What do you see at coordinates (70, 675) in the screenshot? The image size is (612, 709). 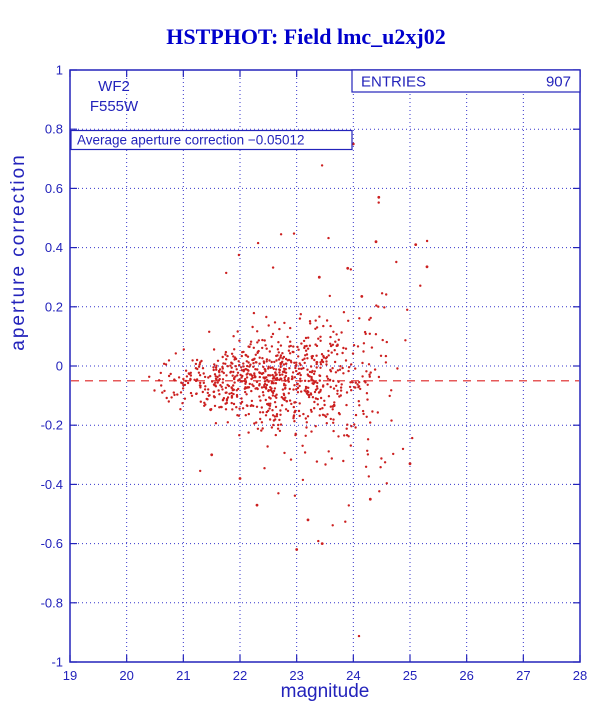 I see `x-tick-label: 19` at bounding box center [70, 675].